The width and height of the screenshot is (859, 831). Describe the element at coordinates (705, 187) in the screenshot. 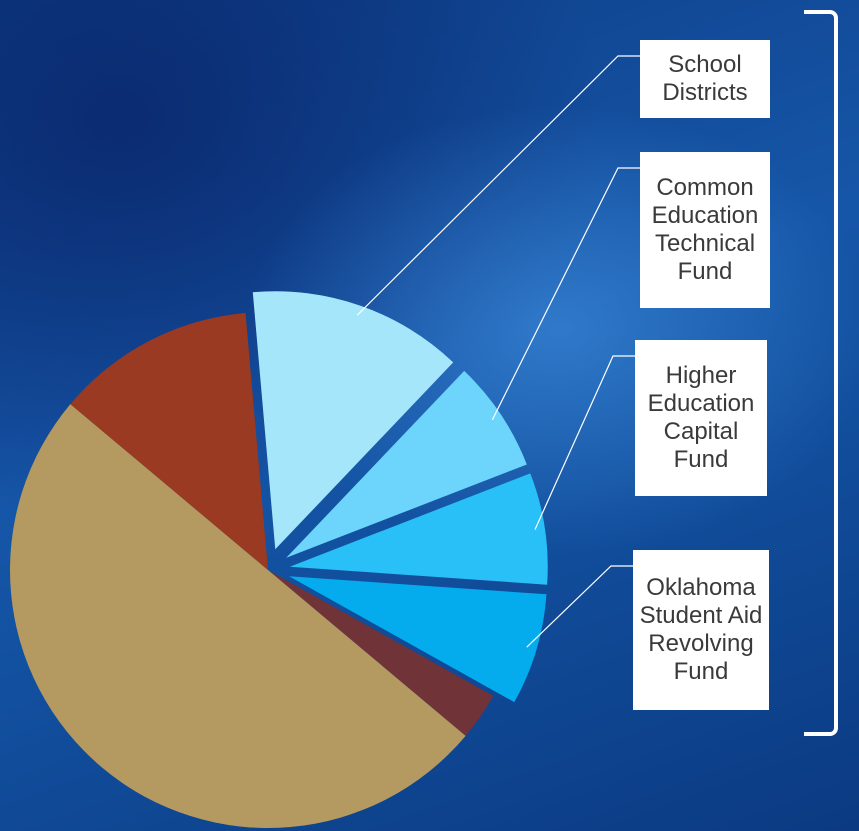

I see `callout-label-line: Common` at that location.